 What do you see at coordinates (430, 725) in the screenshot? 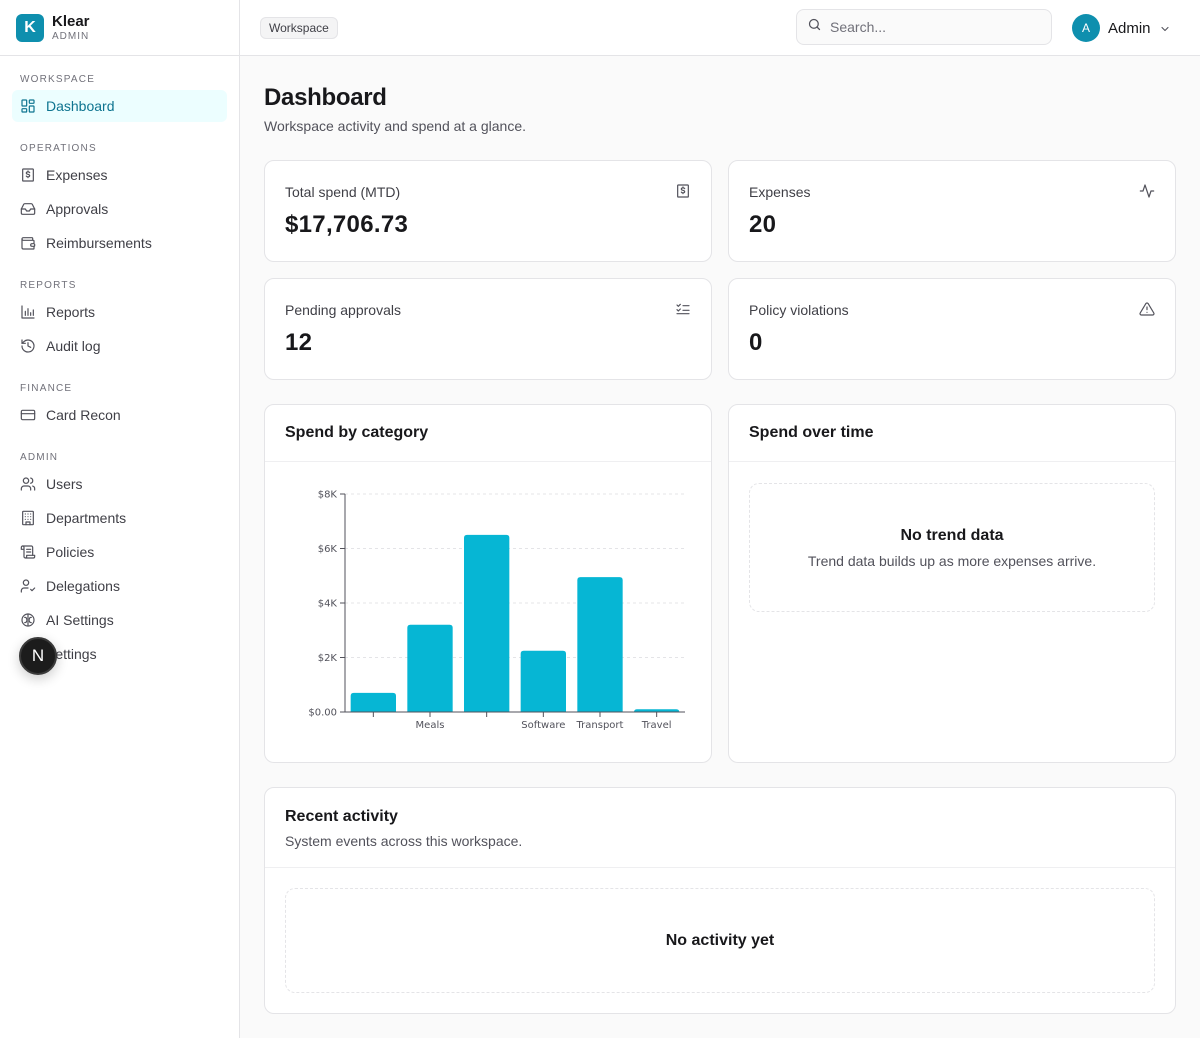
I see `x-tick-label: Meals` at bounding box center [430, 725].